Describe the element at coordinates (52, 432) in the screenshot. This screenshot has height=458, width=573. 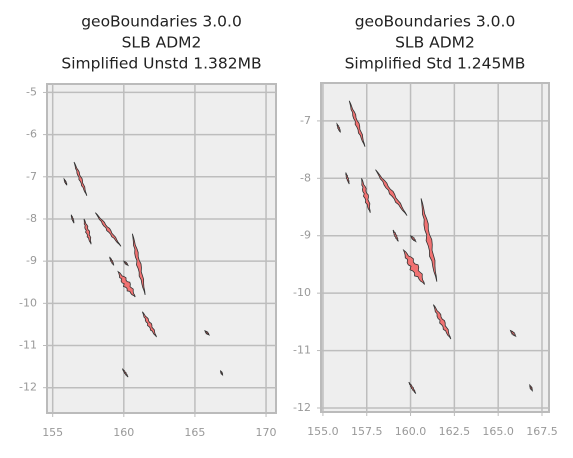
I see `x-tick-label: 155` at that location.